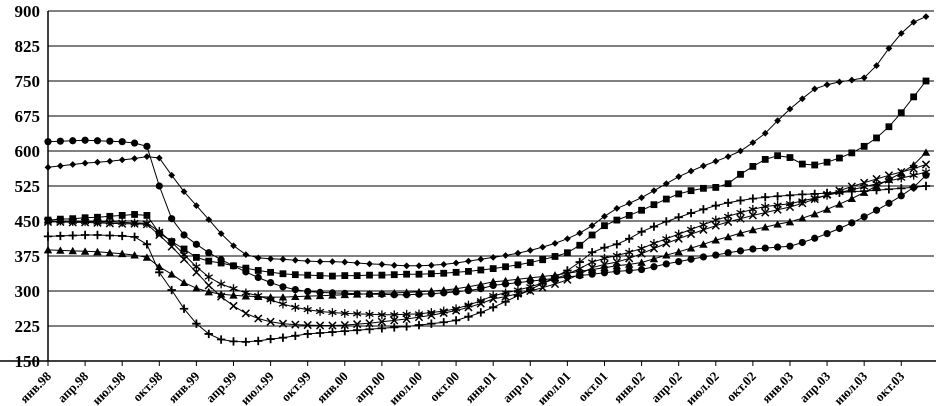 Image resolution: width=936 pixels, height=406 pixels. Describe the element at coordinates (28, 326) in the screenshot. I see `y-axis-label: 225` at that location.